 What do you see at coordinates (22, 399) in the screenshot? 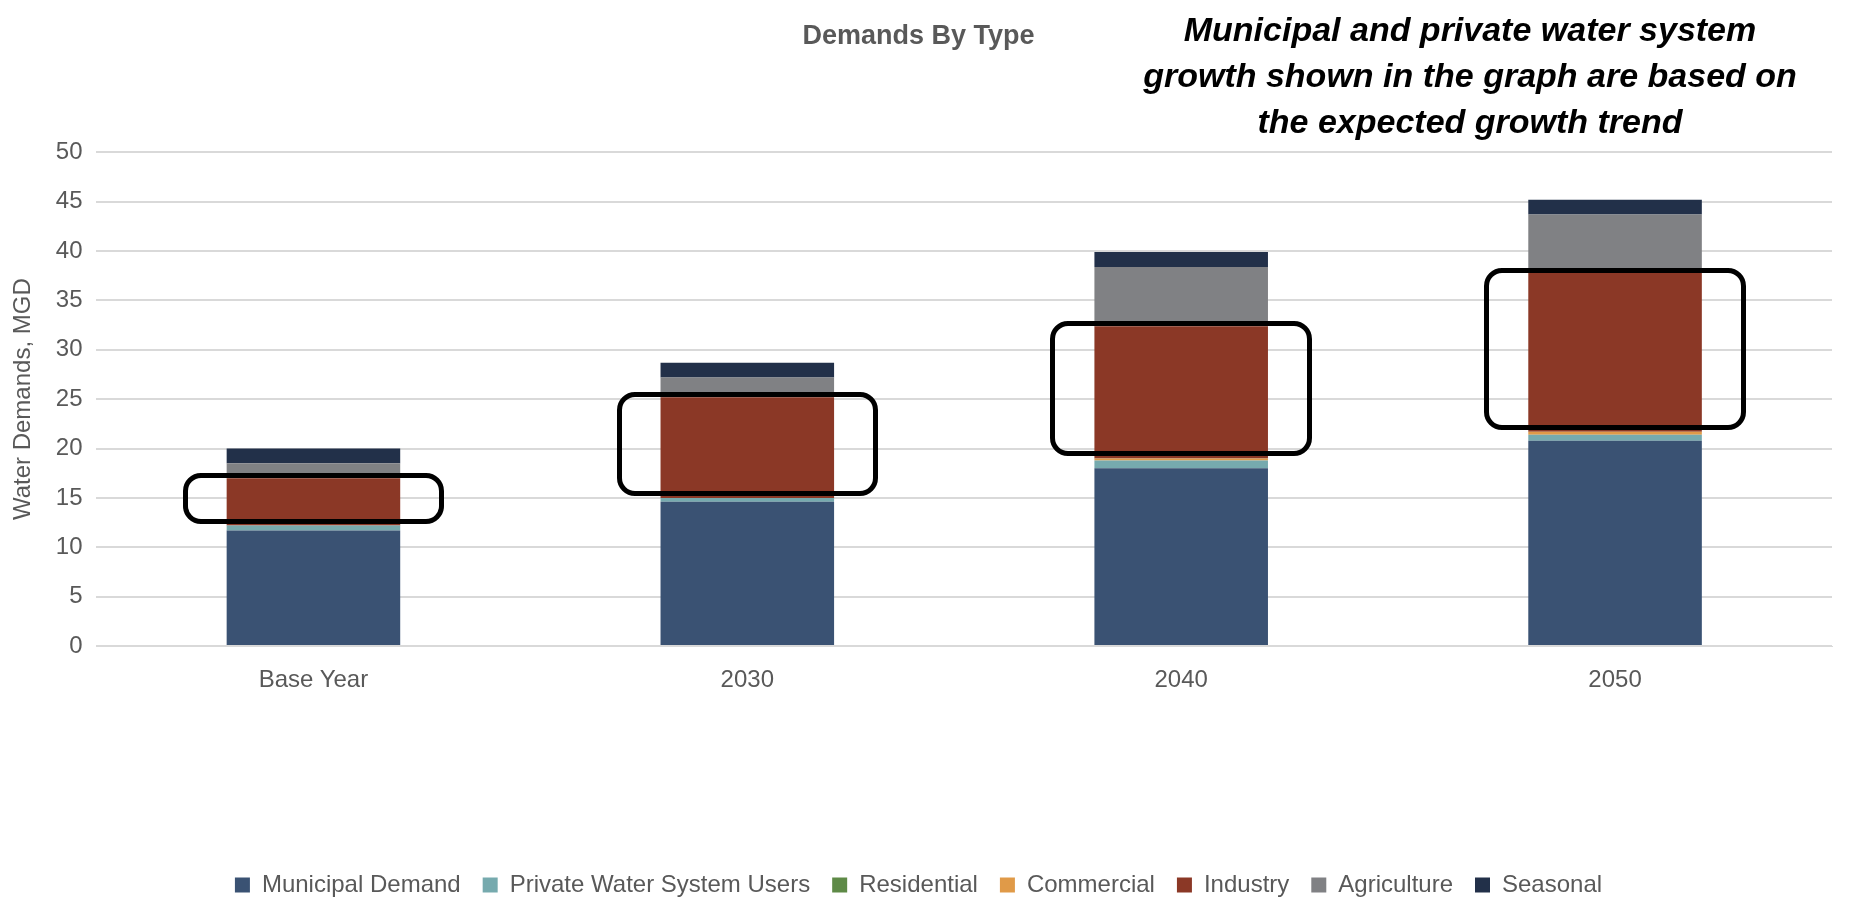
I see `y-axis-title: Water Demands, MGD` at bounding box center [22, 399].